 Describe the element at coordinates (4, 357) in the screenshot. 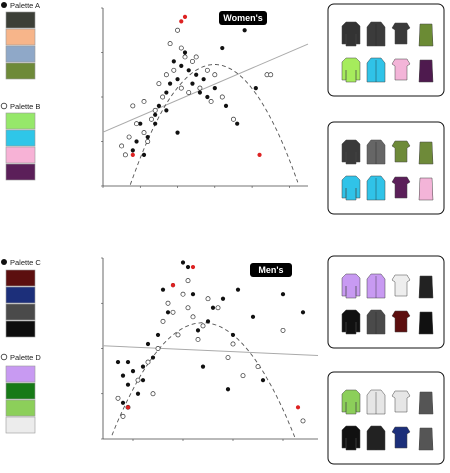

I see `palette-d-marker` at that location.